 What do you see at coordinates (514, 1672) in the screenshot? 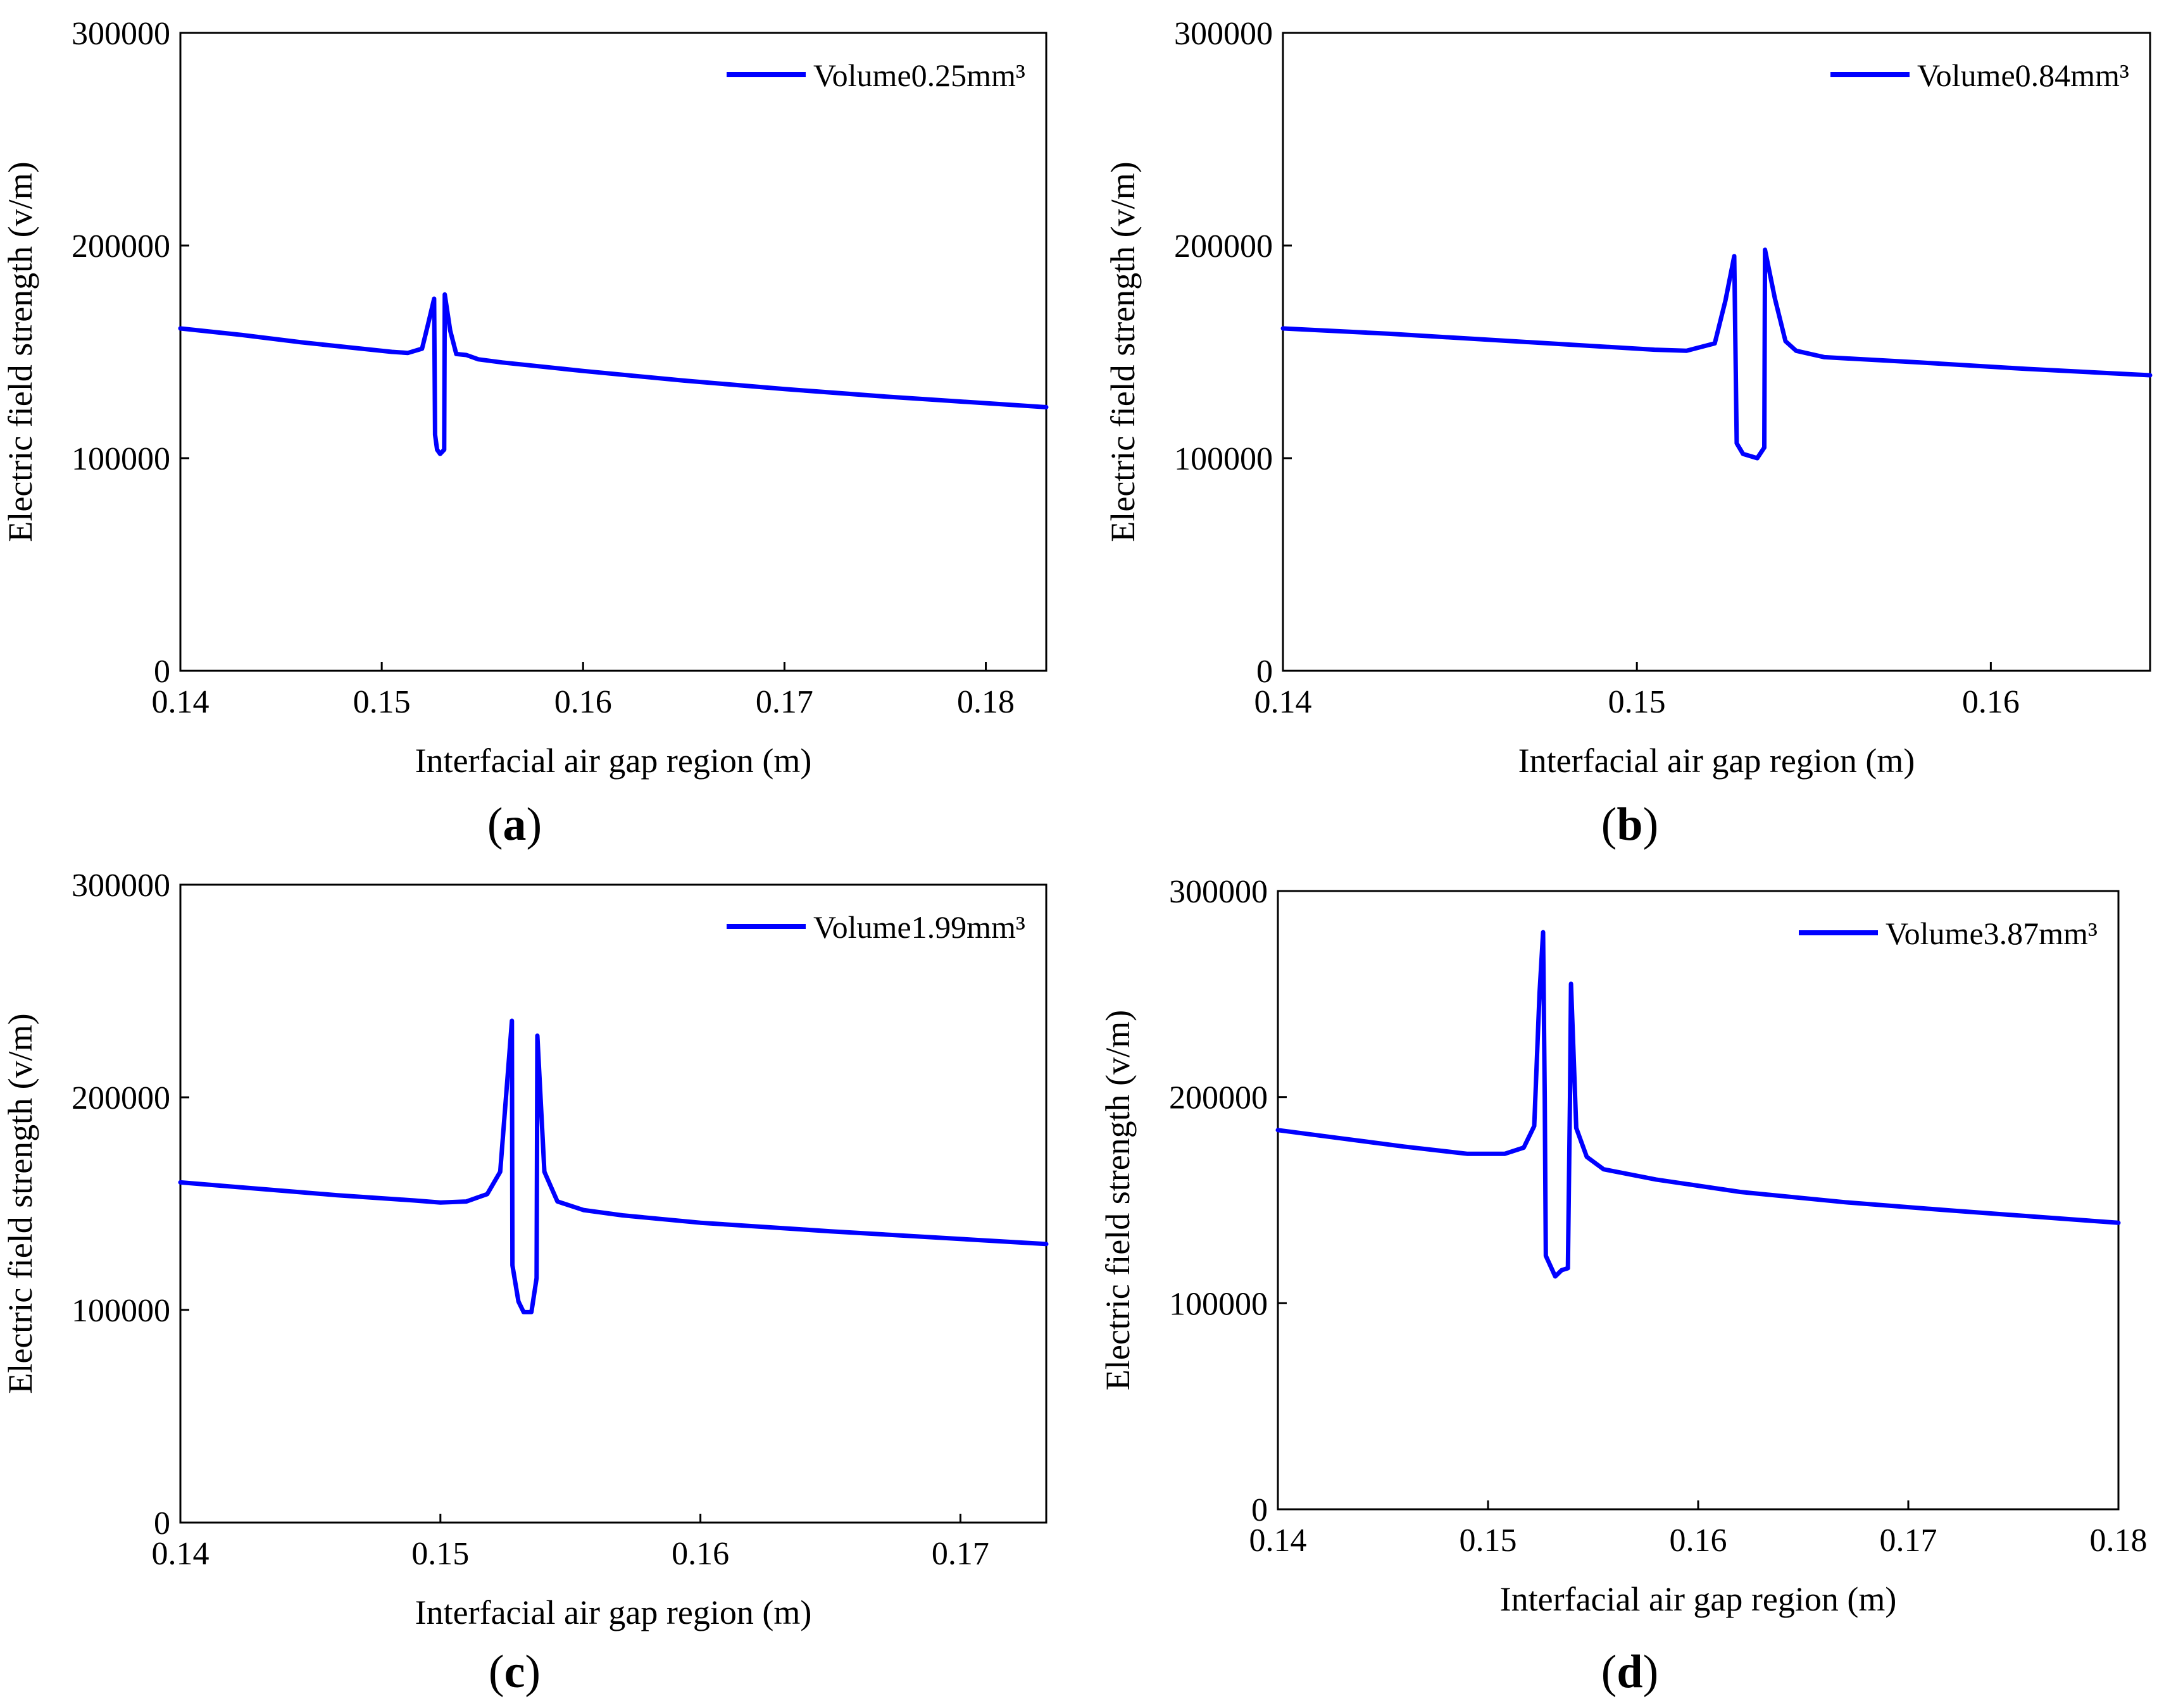
I see `panel-caption-c: (c)` at bounding box center [514, 1672].